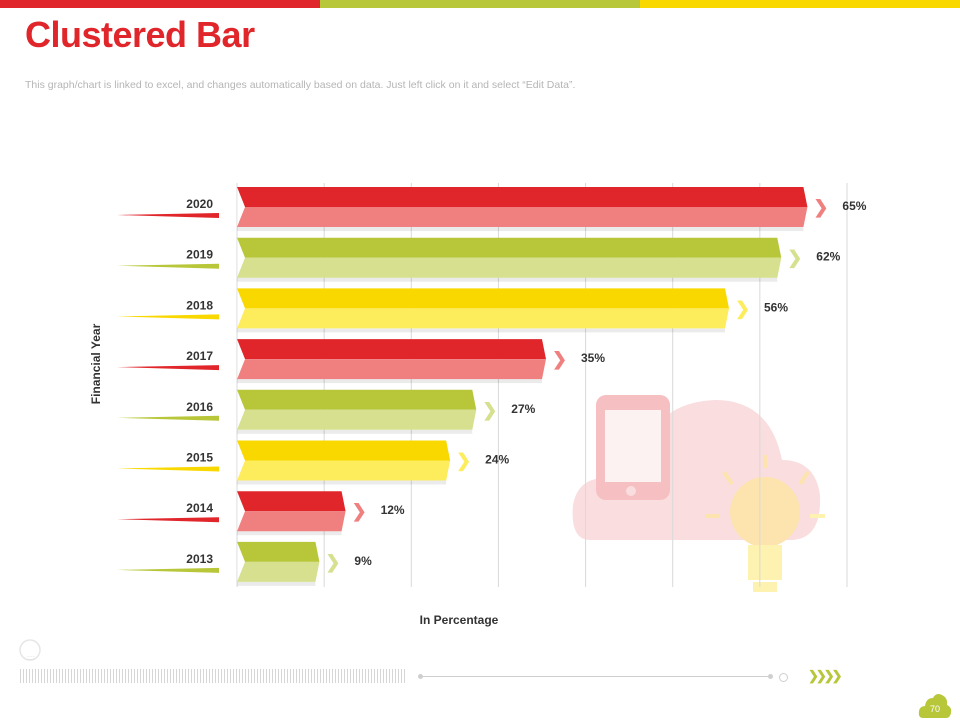 The image size is (960, 720). Describe the element at coordinates (199, 356) in the screenshot. I see `year-label: 2017` at that location.